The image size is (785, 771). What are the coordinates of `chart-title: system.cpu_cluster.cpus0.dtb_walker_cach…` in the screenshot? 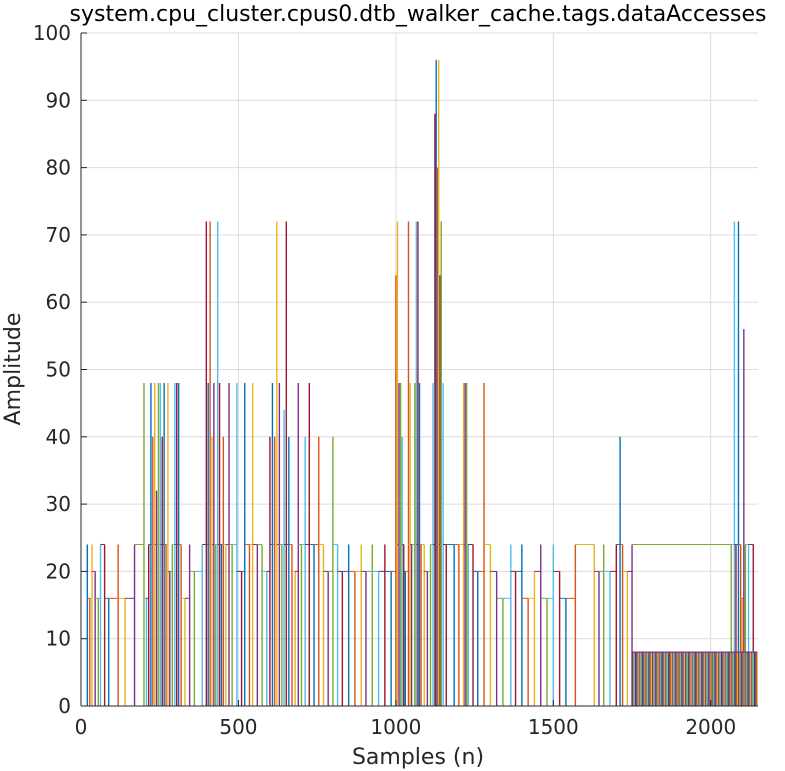 It's located at (418, 14).